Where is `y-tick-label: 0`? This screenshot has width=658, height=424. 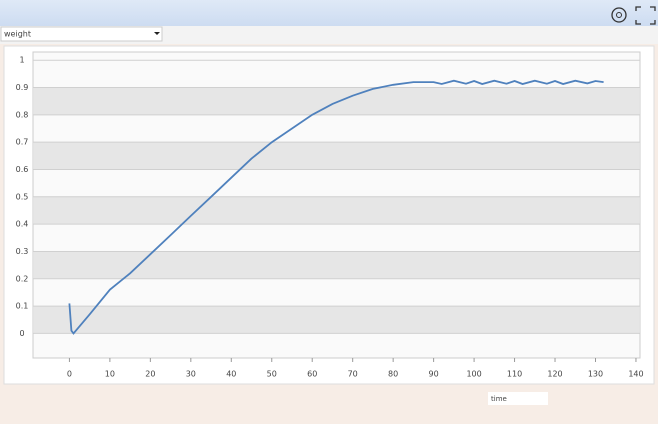
y-tick-label: 0 is located at coordinates (21, 333).